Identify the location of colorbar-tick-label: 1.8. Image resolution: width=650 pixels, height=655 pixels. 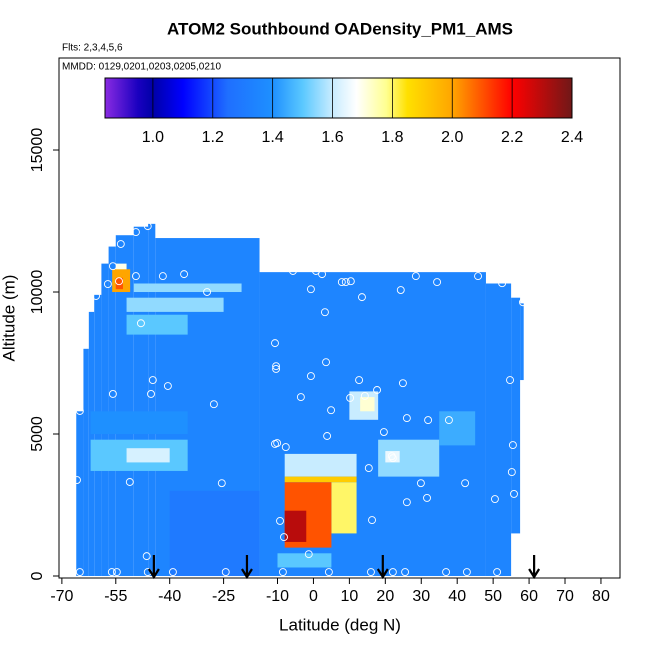
(392, 137).